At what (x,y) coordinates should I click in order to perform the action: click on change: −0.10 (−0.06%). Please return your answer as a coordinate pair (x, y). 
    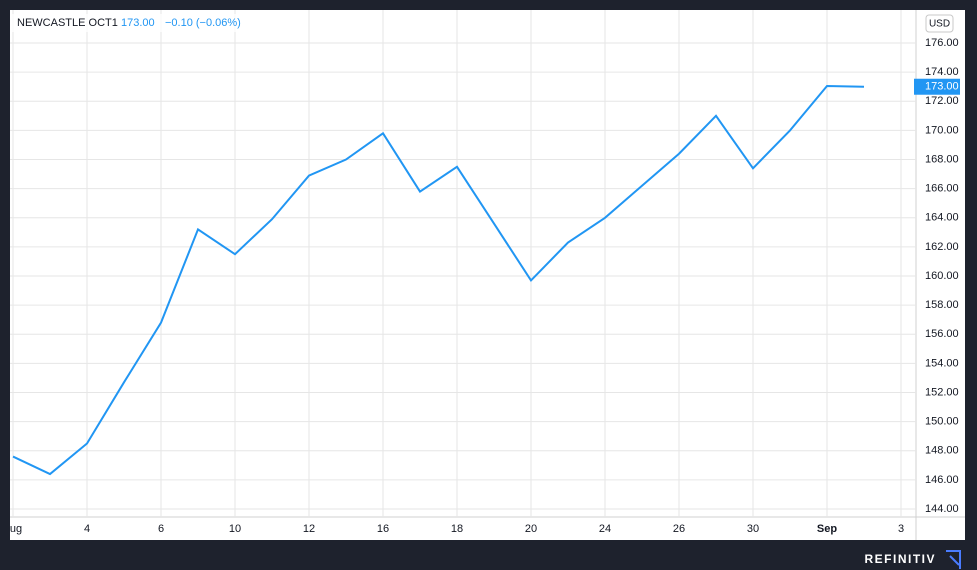
    Looking at the image, I should click on (203, 23).